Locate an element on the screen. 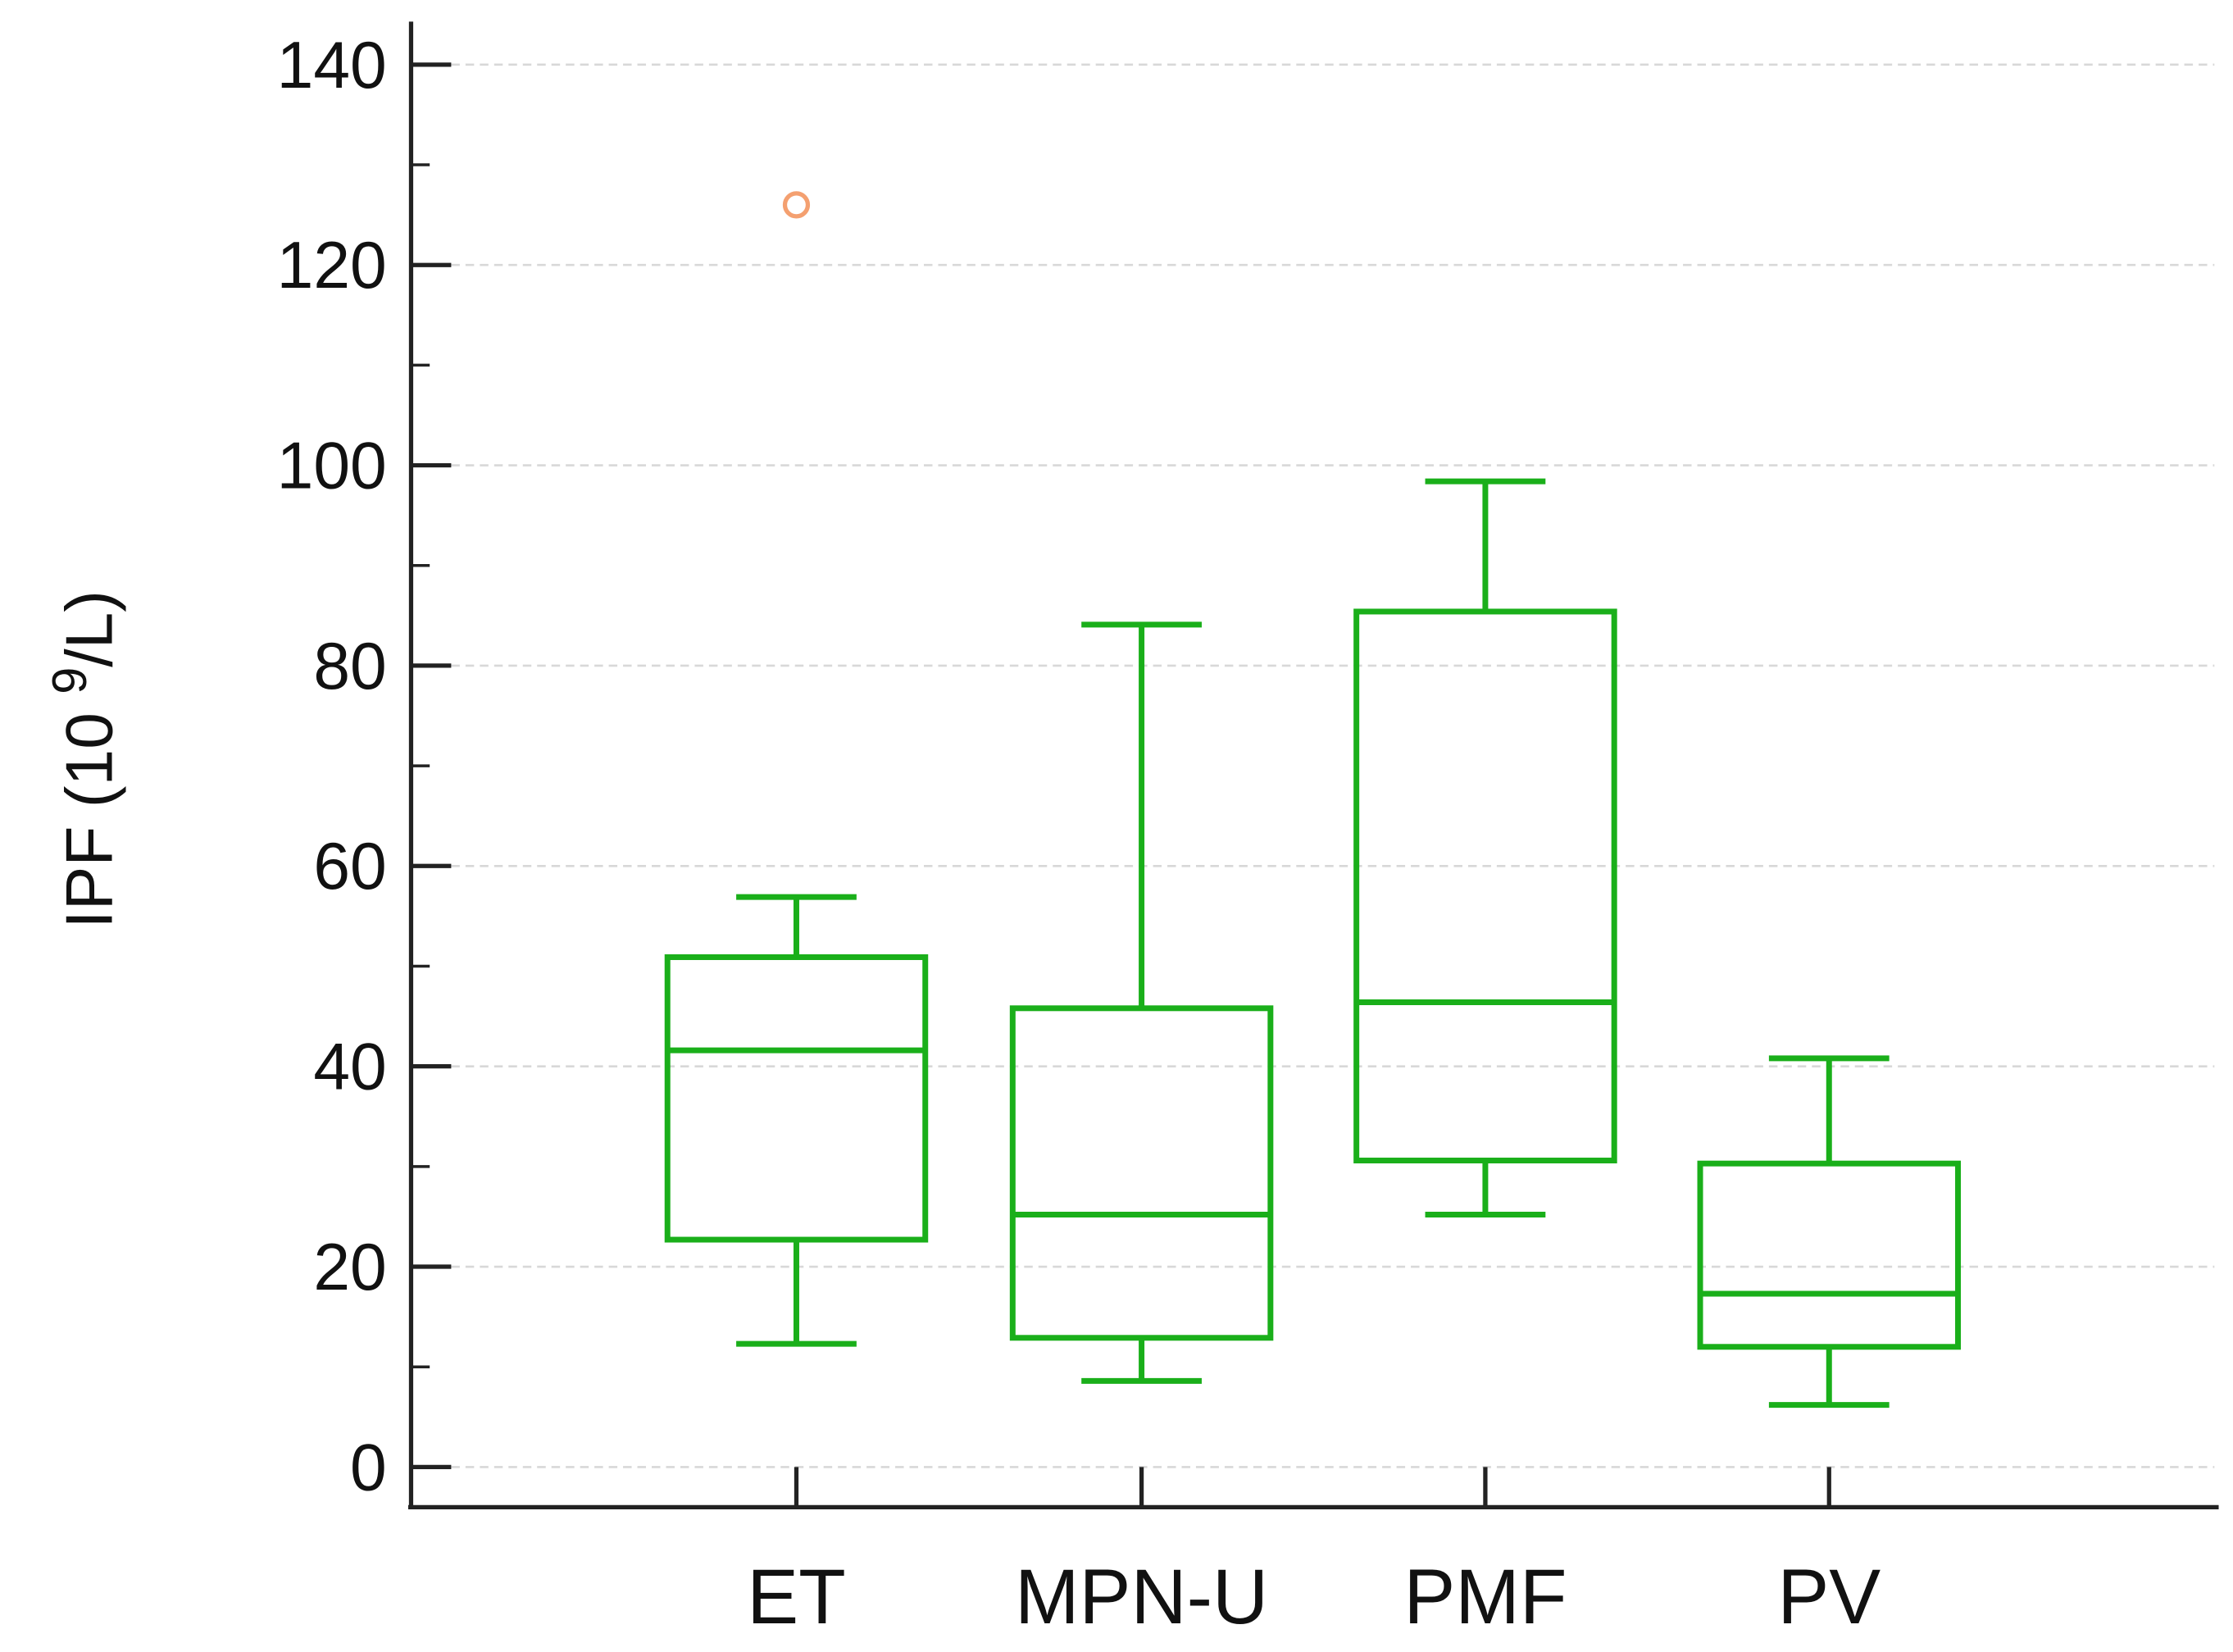 The height and width of the screenshot is (1652, 2233). y-axis-ticks: 0 20 40 60 80 100 120 140 is located at coordinates (364, 766).